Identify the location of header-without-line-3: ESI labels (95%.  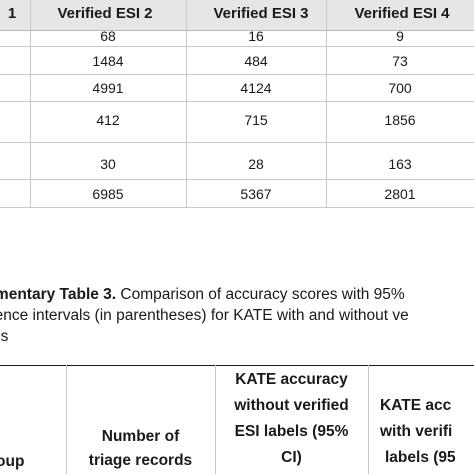
(291, 431).